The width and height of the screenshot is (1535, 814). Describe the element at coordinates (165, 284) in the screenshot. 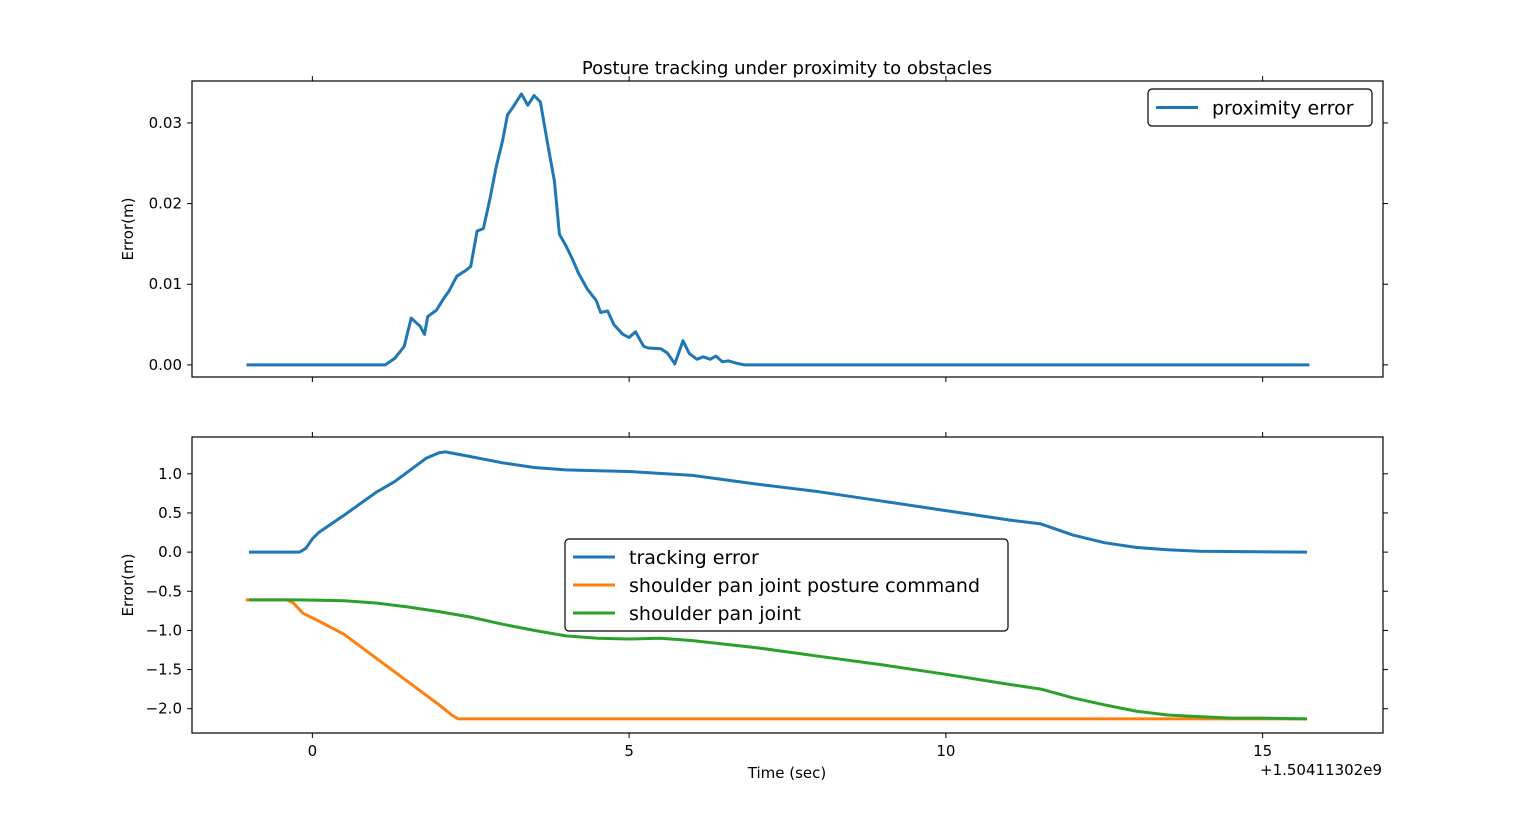

I see `y-tick-label: 0.01` at that location.